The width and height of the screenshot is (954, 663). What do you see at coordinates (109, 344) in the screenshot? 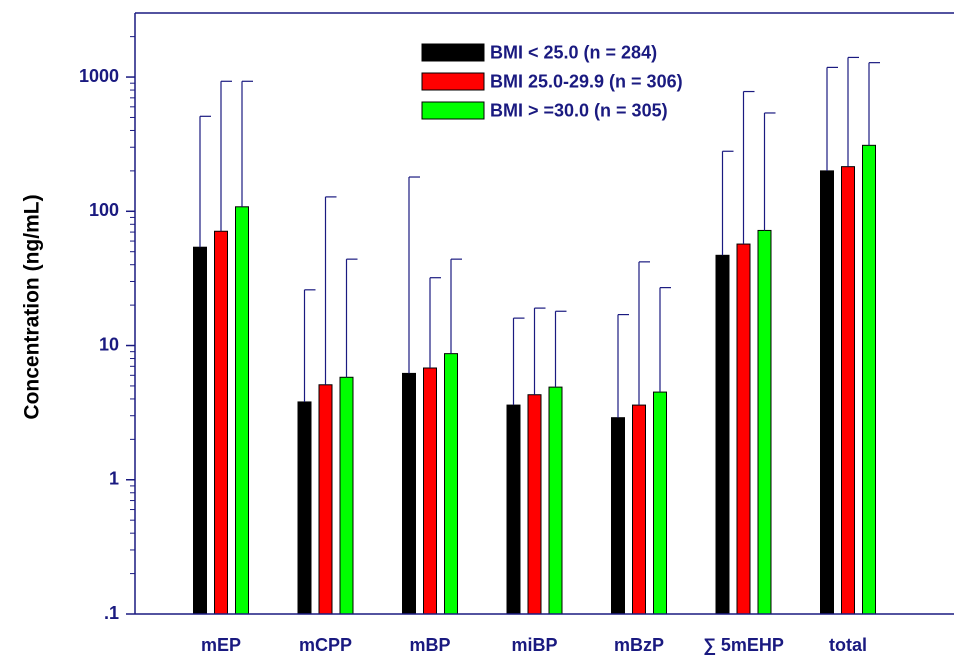
I see `y-tick-label: 10` at bounding box center [109, 344].